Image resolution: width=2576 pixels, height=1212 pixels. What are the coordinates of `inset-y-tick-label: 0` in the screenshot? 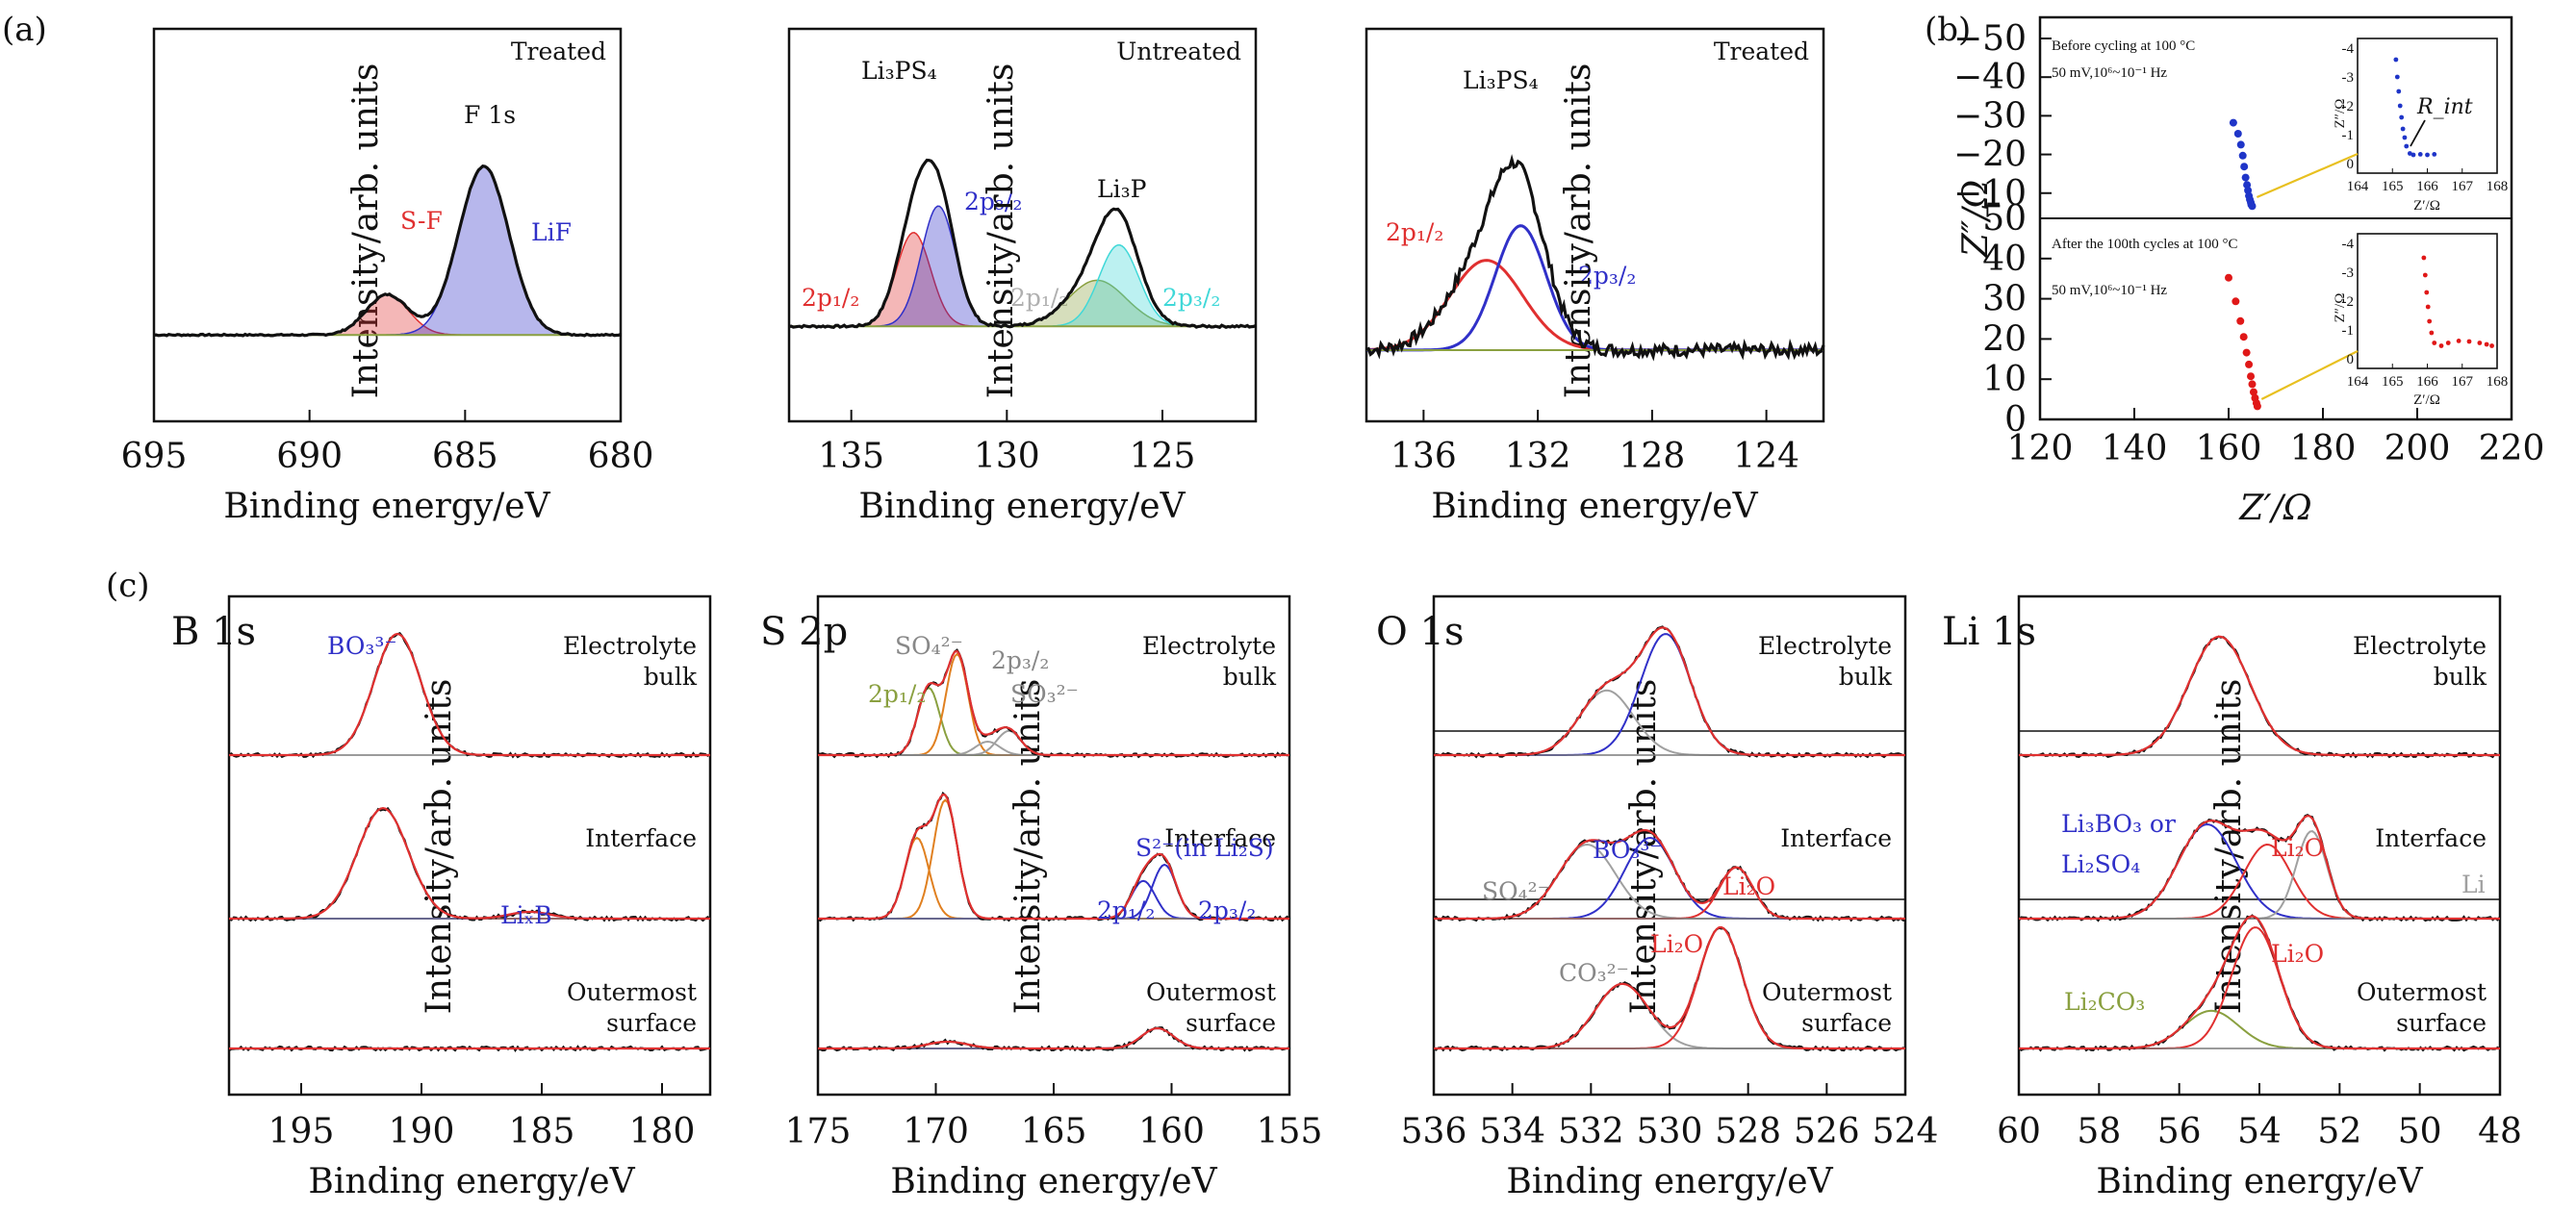 It's located at (2351, 359).